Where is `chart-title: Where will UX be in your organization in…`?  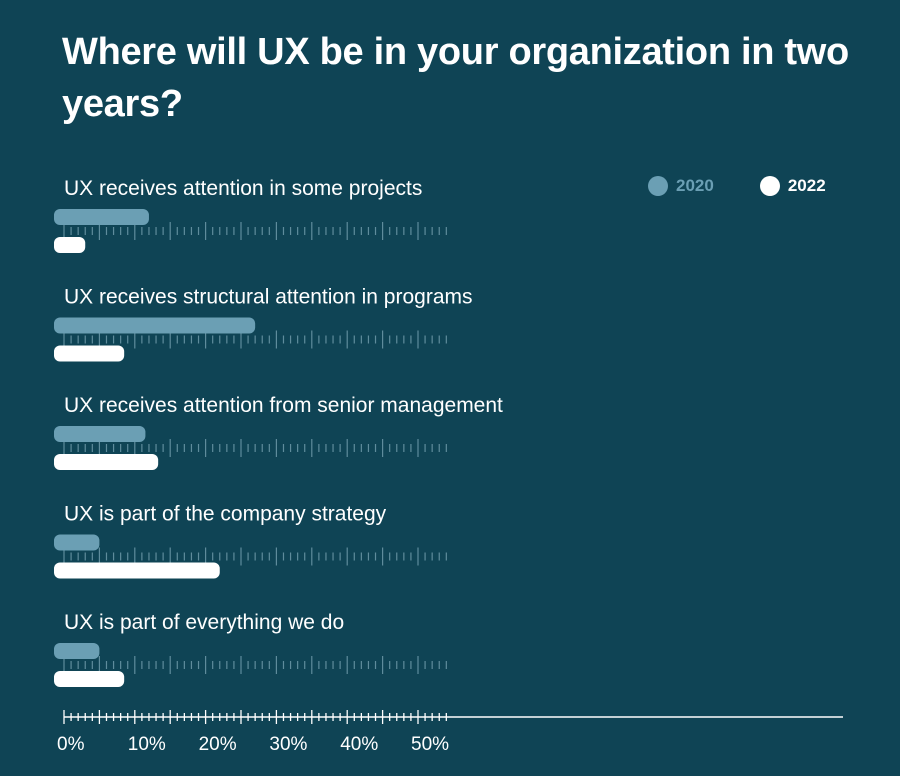 chart-title: Where will UX be in your organization in… is located at coordinates (455, 78).